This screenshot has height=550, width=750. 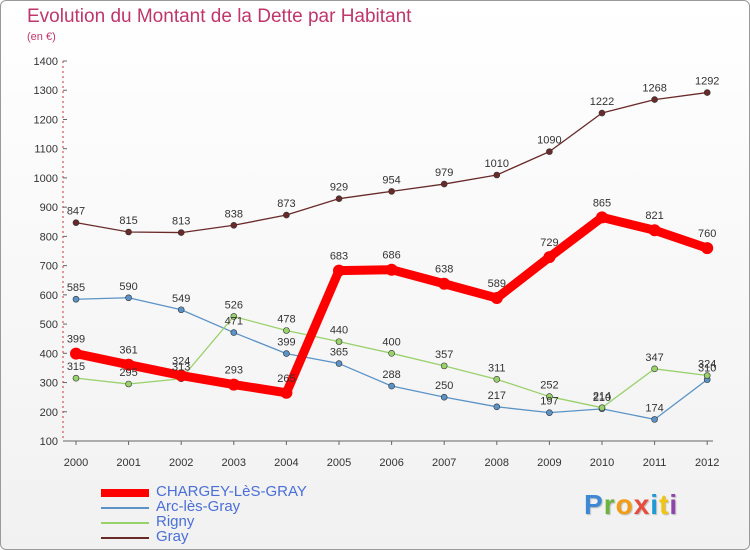 What do you see at coordinates (444, 463) in the screenshot?
I see `x-tick-label: 2007` at bounding box center [444, 463].